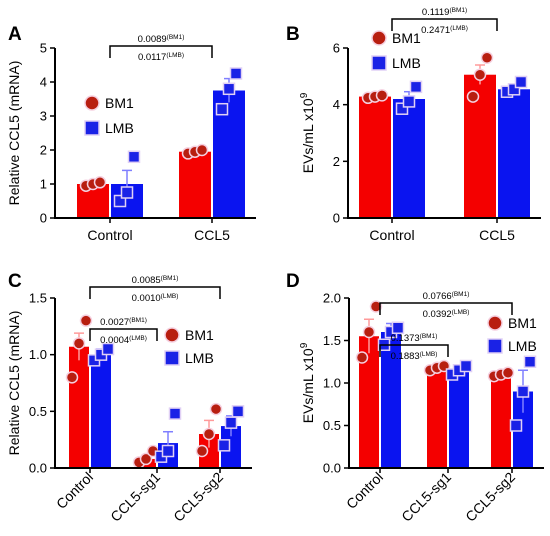 The image size is (550, 536). I want to click on p-value-label: 0.0010(LMB), so click(155, 298).